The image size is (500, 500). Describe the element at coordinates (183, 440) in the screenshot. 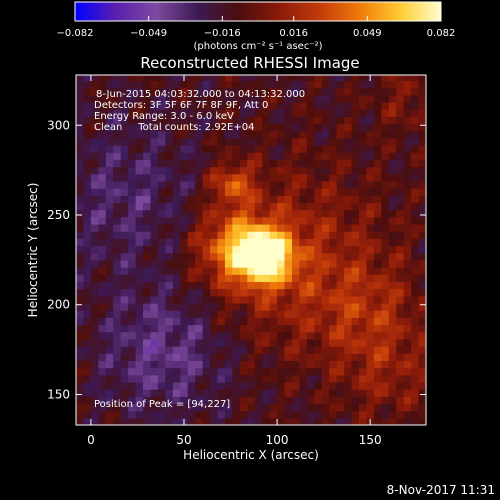

I see `x-tick-label: 50` at that location.